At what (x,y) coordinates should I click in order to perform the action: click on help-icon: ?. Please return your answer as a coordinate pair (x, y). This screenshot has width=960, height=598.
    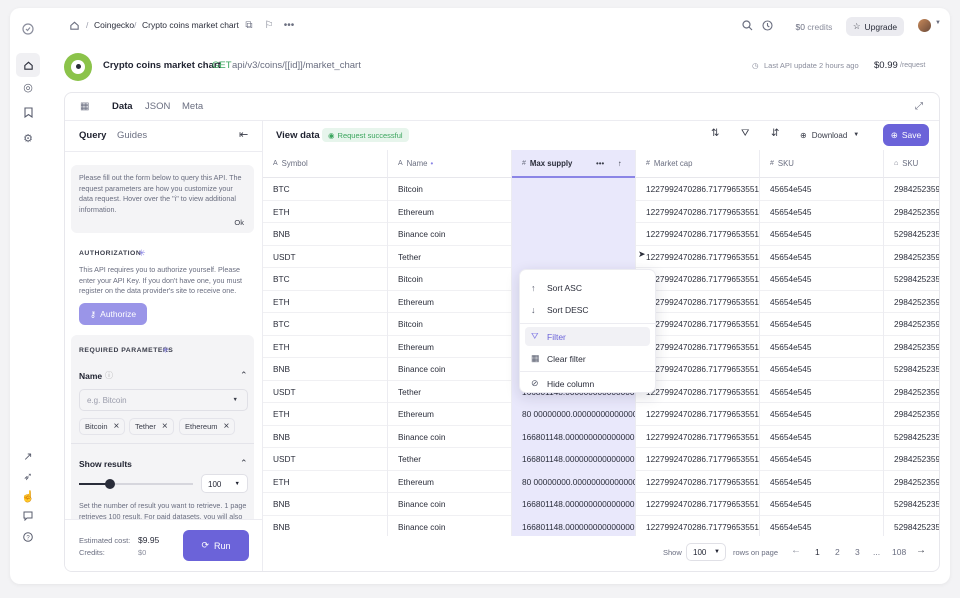
    Looking at the image, I should click on (28, 537).